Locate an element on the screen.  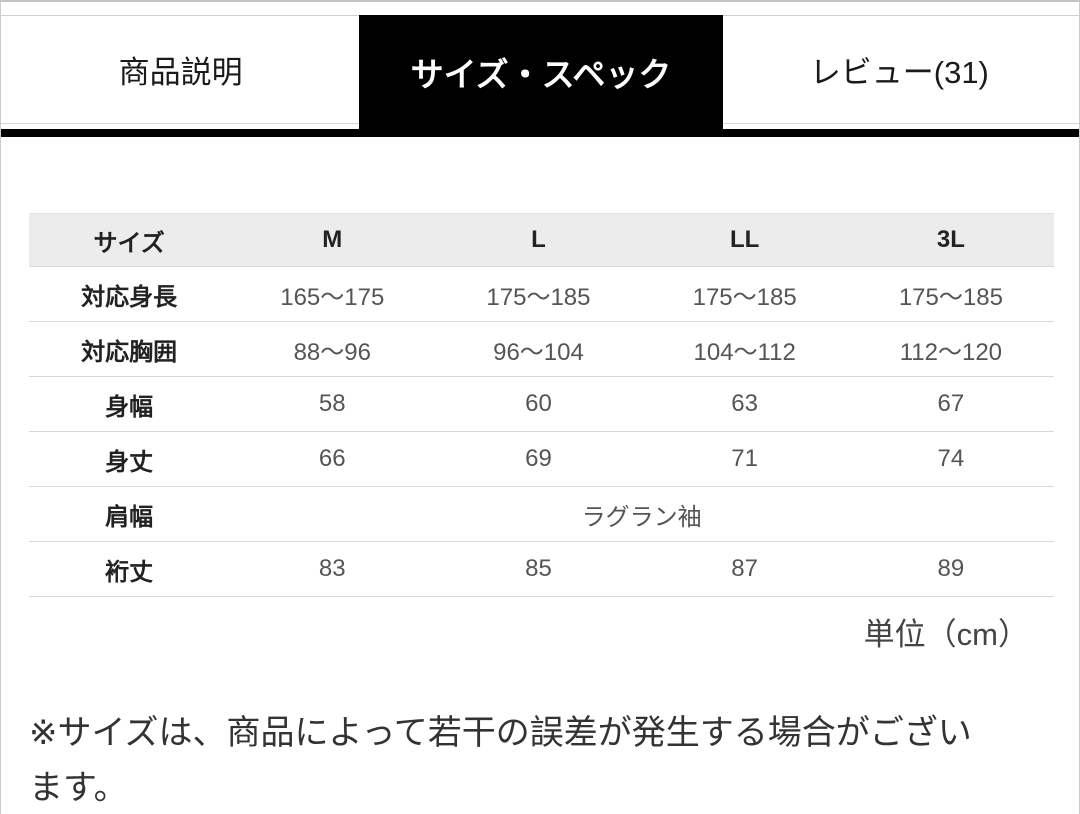
size-disclaimer-line1: ※サイズは、商品によって若干の誤差が発生する場合がござい is located at coordinates (500, 733).